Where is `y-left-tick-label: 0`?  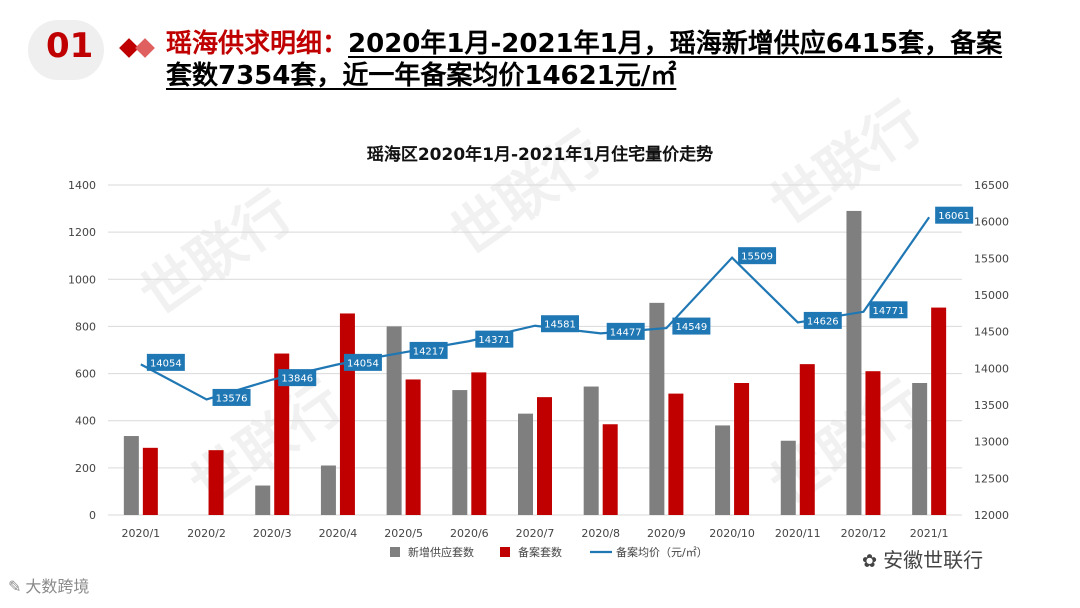 y-left-tick-label: 0 is located at coordinates (92, 515).